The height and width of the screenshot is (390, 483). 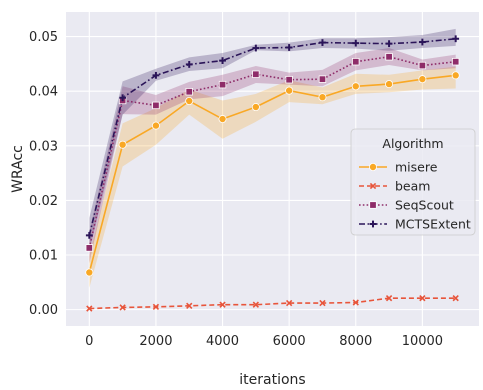 I want to click on legend-label: misere, so click(x=416, y=167).